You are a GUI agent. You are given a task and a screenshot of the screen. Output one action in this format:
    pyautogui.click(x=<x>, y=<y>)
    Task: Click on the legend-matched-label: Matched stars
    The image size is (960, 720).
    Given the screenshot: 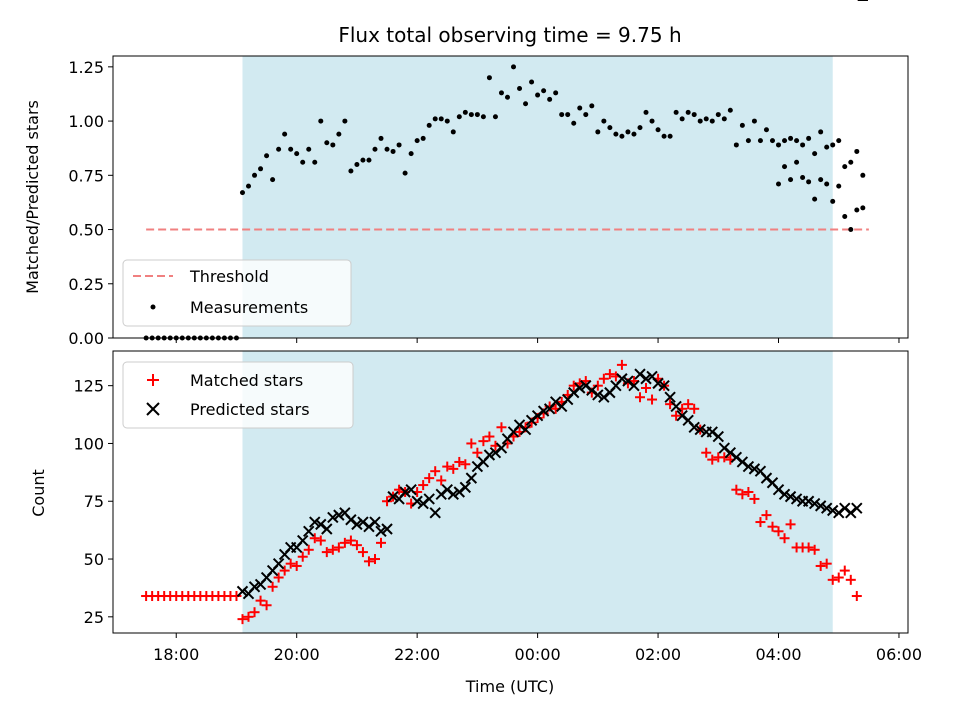 What is the action you would take?
    pyautogui.click(x=246, y=380)
    